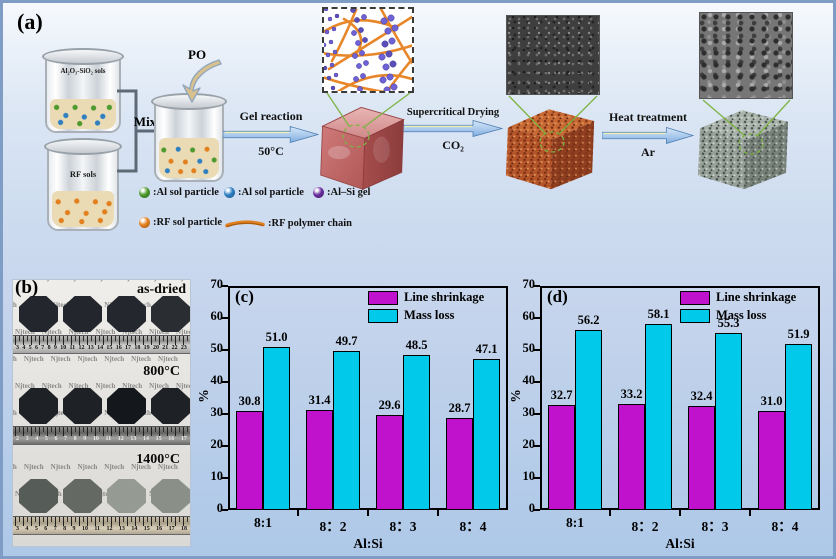  Describe the element at coordinates (217, 412) in the screenshot. I see `y-tick-label: 30` at that location.